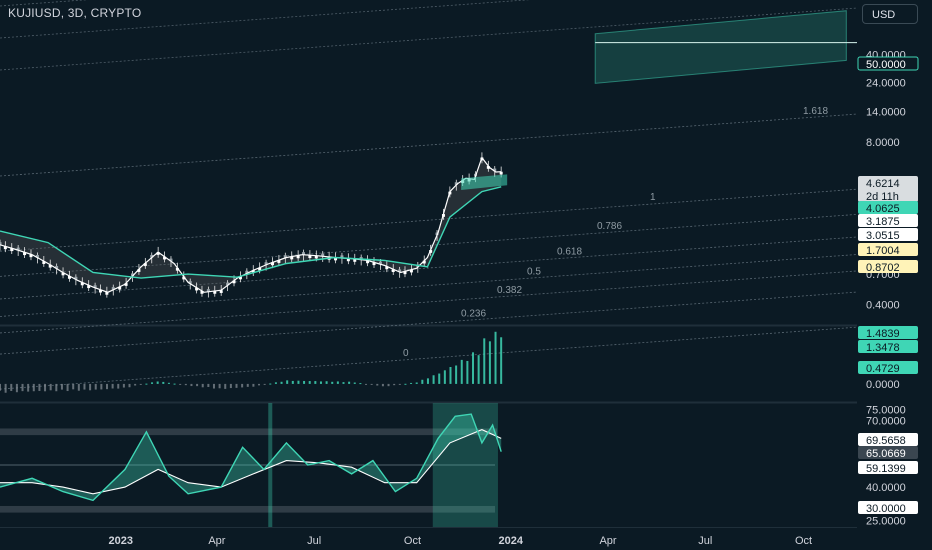 This screenshot has height=550, width=932. I want to click on price-badge-label: 65.0669, so click(886, 454).